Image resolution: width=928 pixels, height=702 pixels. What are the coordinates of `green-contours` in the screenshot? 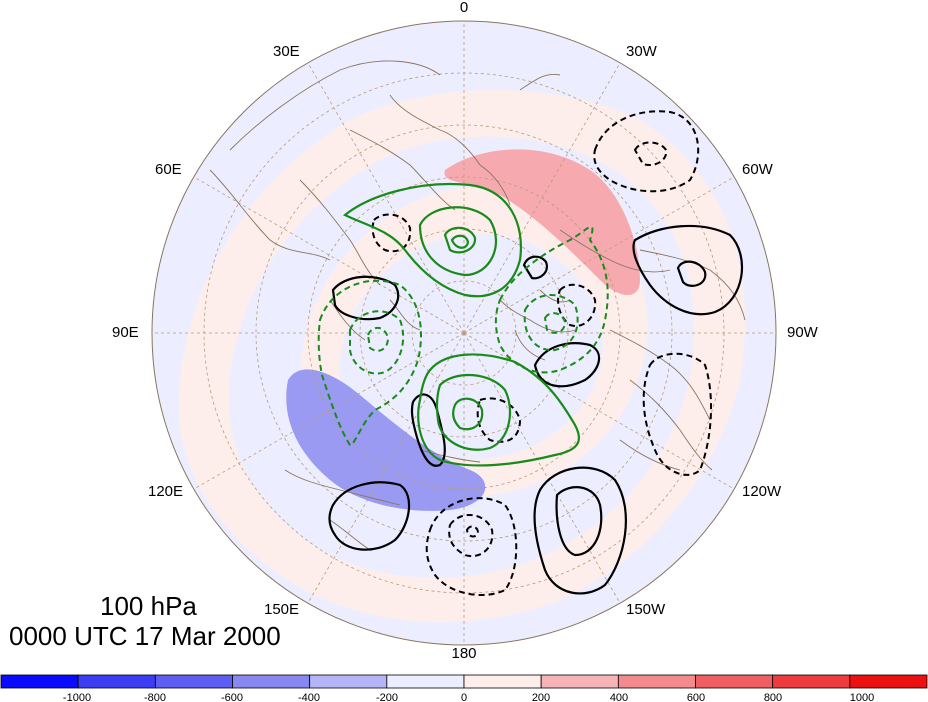 It's located at (461, 324).